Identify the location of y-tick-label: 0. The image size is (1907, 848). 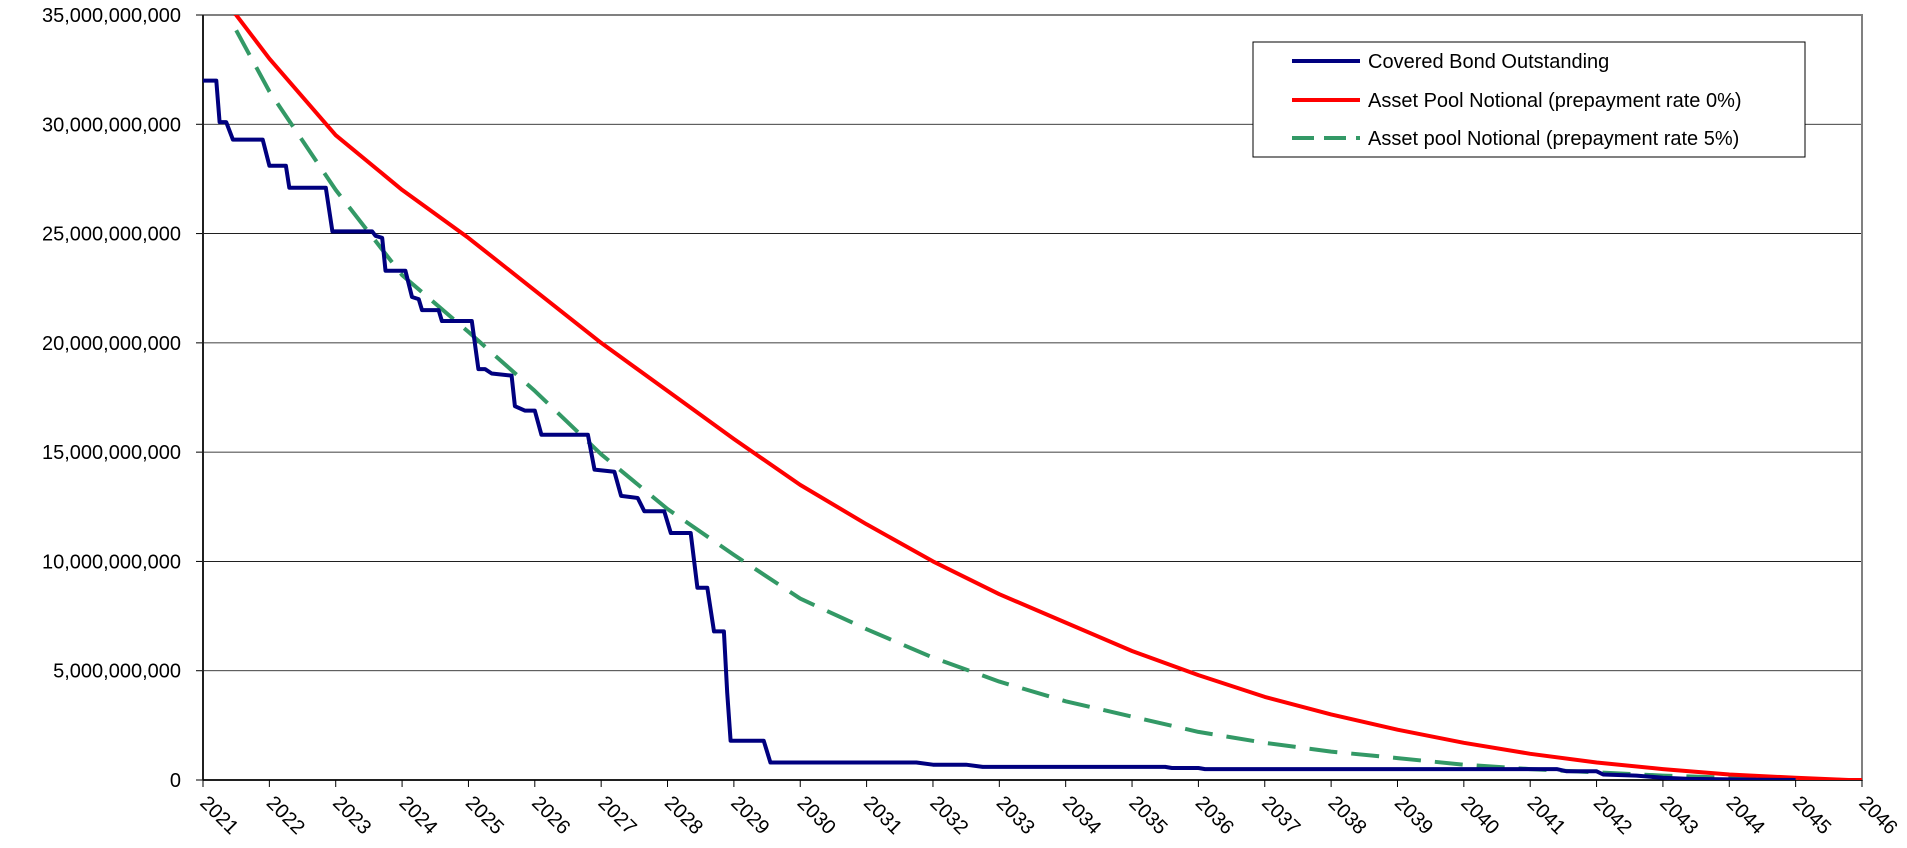
(175, 781).